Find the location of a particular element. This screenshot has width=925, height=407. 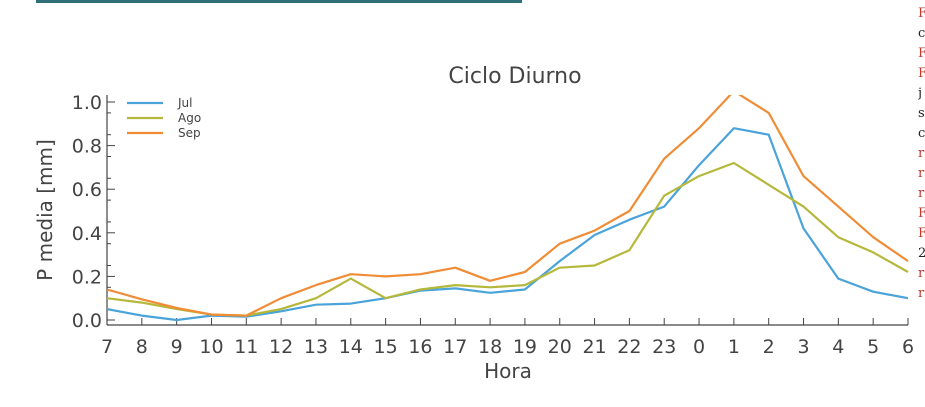

x-tick-label: 11 is located at coordinates (246, 347).